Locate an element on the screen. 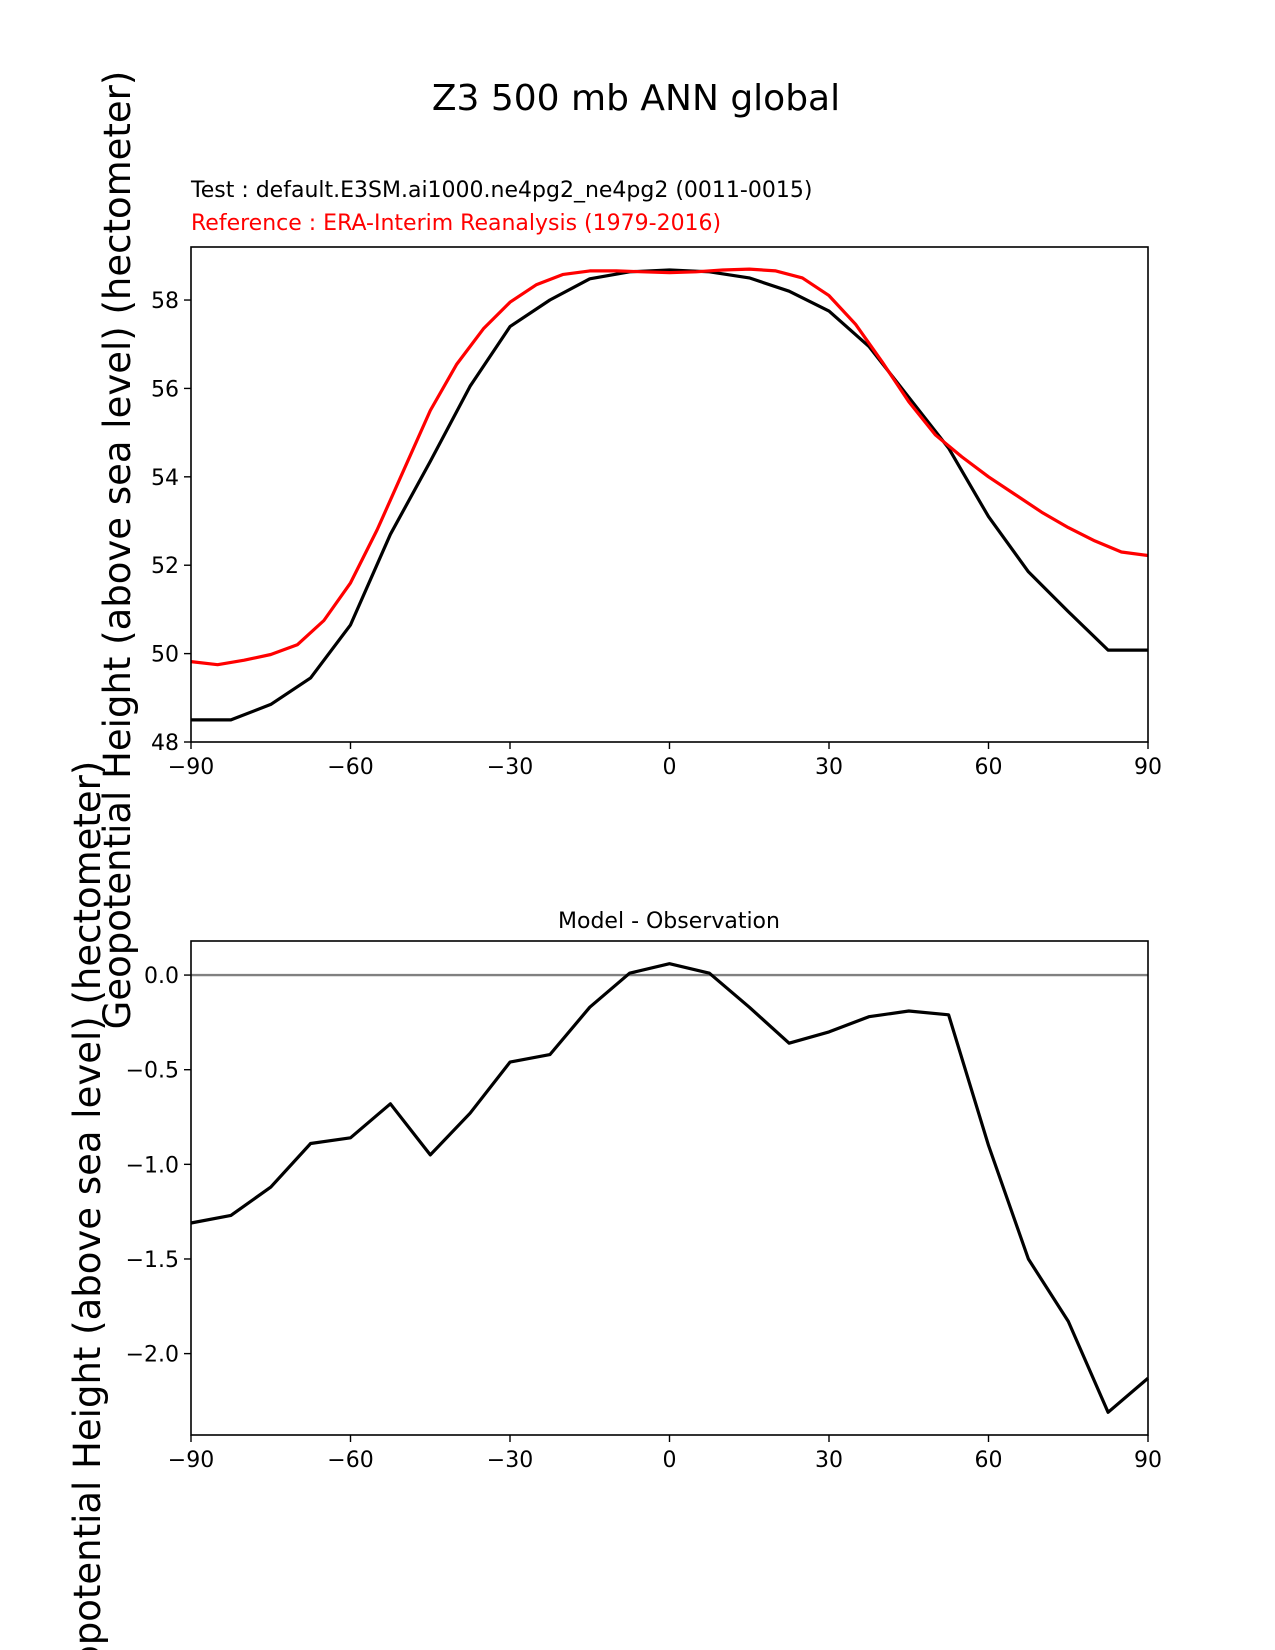 This screenshot has width=1275, height=1650. y-tick-label: 50 is located at coordinates (165, 655).